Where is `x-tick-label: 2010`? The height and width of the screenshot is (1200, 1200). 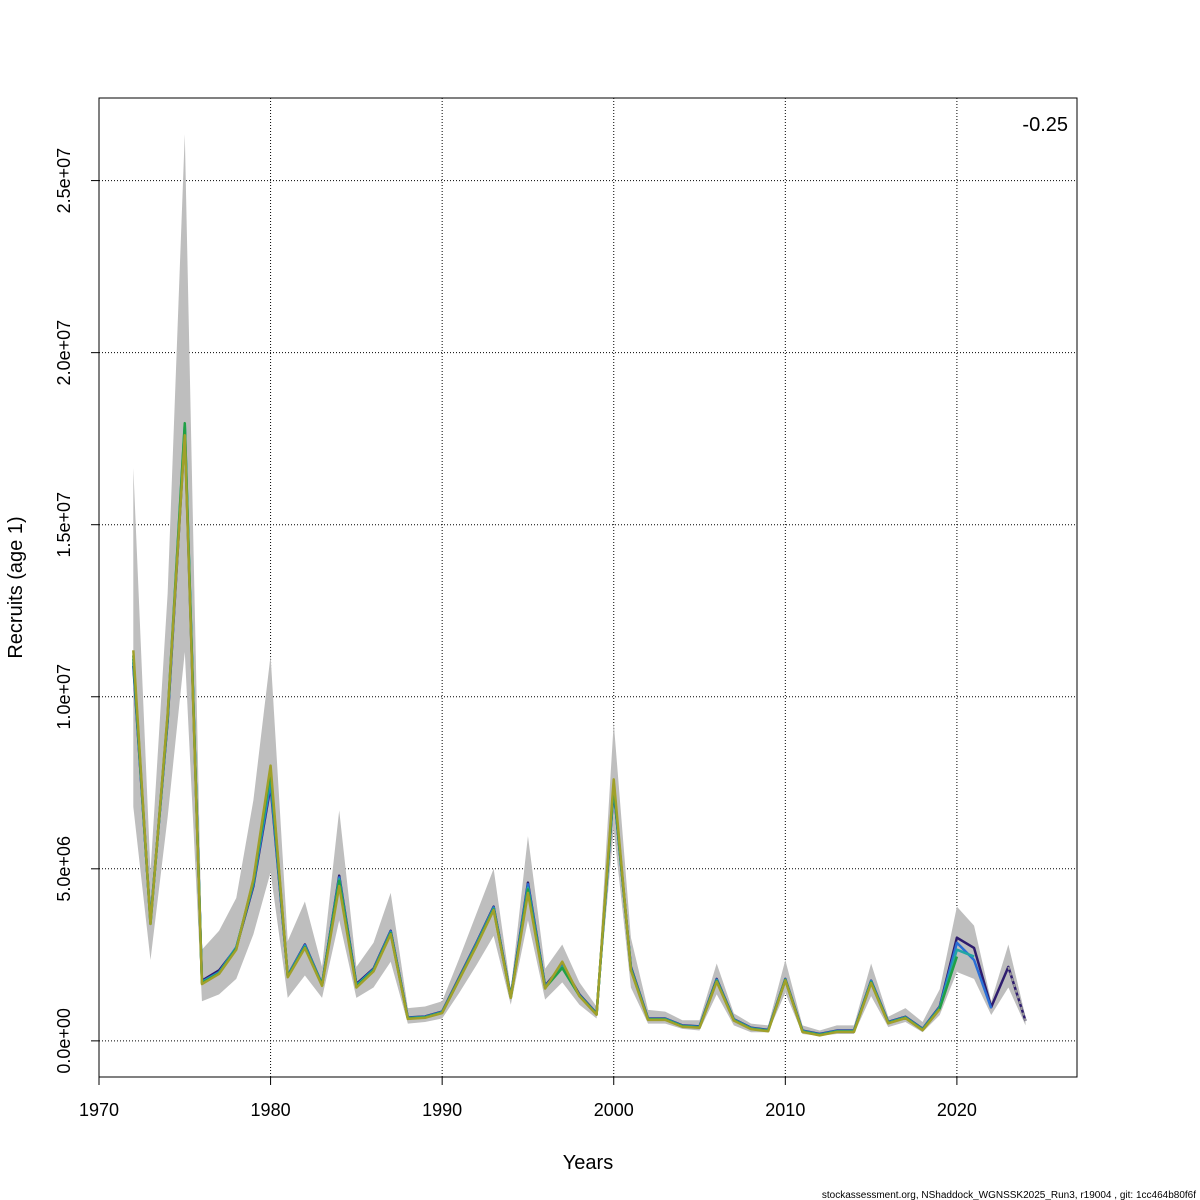
x-tick-label: 2010 is located at coordinates (785, 1110).